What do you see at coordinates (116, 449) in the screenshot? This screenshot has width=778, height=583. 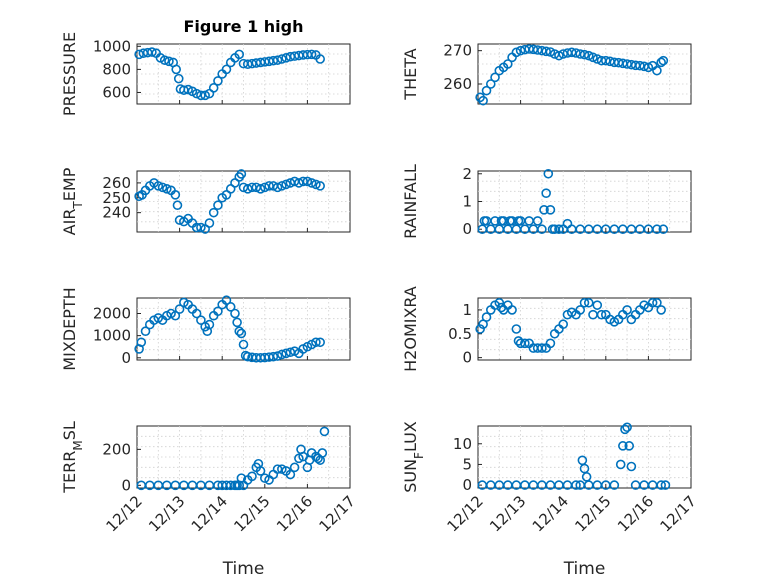 I see `y-tick-label: 200` at bounding box center [116, 449].